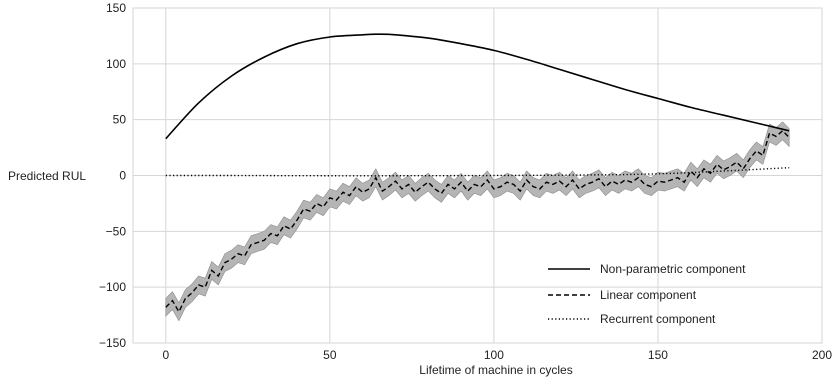 The height and width of the screenshot is (380, 836). Describe the element at coordinates (494, 355) in the screenshot. I see `x-tick-label: 100` at that location.